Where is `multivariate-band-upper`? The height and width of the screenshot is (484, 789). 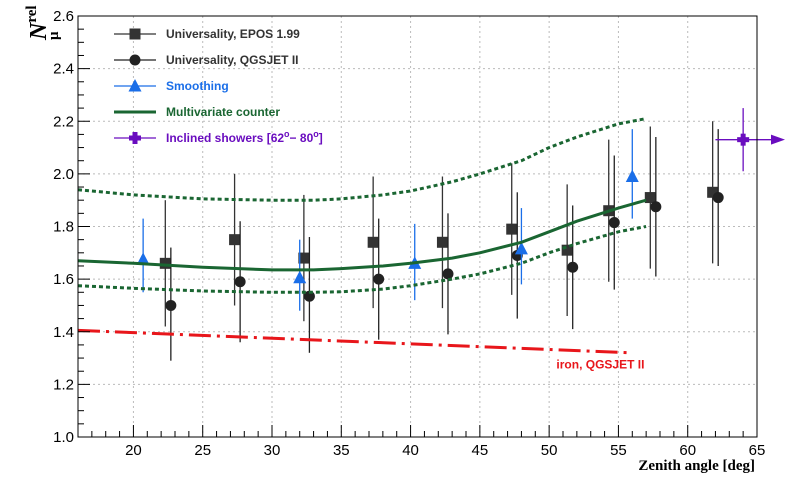 multivariate-band-upper is located at coordinates (362, 159).